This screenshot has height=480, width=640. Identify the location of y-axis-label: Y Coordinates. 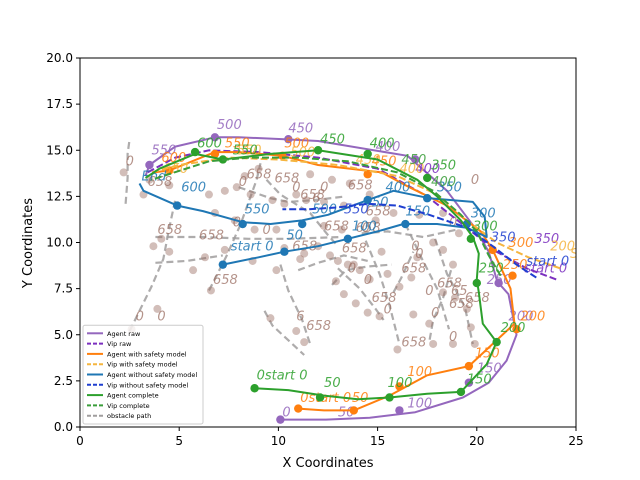
(28, 243).